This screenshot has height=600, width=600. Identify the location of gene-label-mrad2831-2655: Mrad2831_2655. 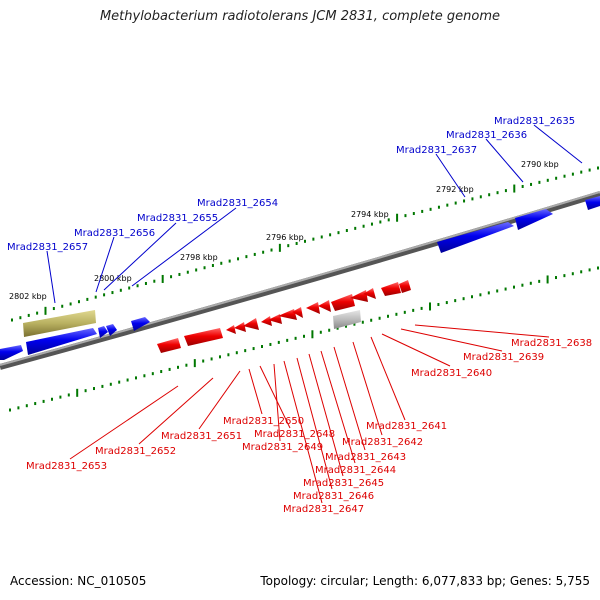
(177, 218).